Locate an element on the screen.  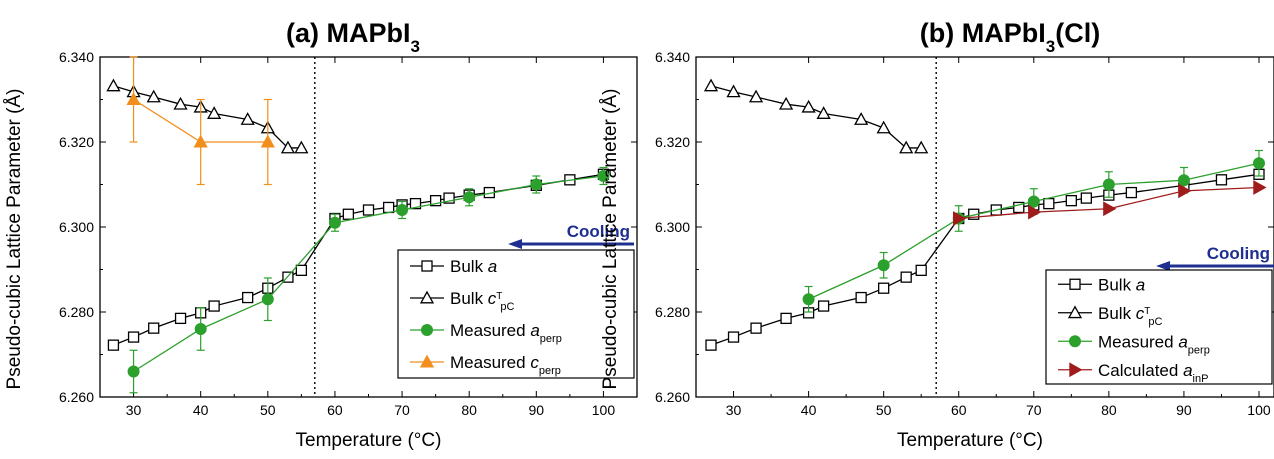
x-tick-label: 40 is located at coordinates (201, 410).